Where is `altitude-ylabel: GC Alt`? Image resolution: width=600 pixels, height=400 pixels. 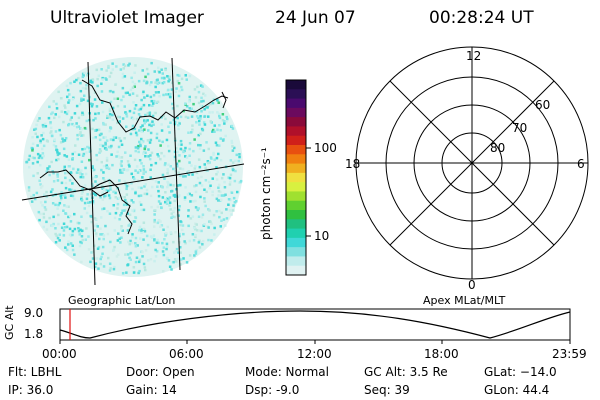
altitude-ylabel: GC Alt is located at coordinates (9, 322).